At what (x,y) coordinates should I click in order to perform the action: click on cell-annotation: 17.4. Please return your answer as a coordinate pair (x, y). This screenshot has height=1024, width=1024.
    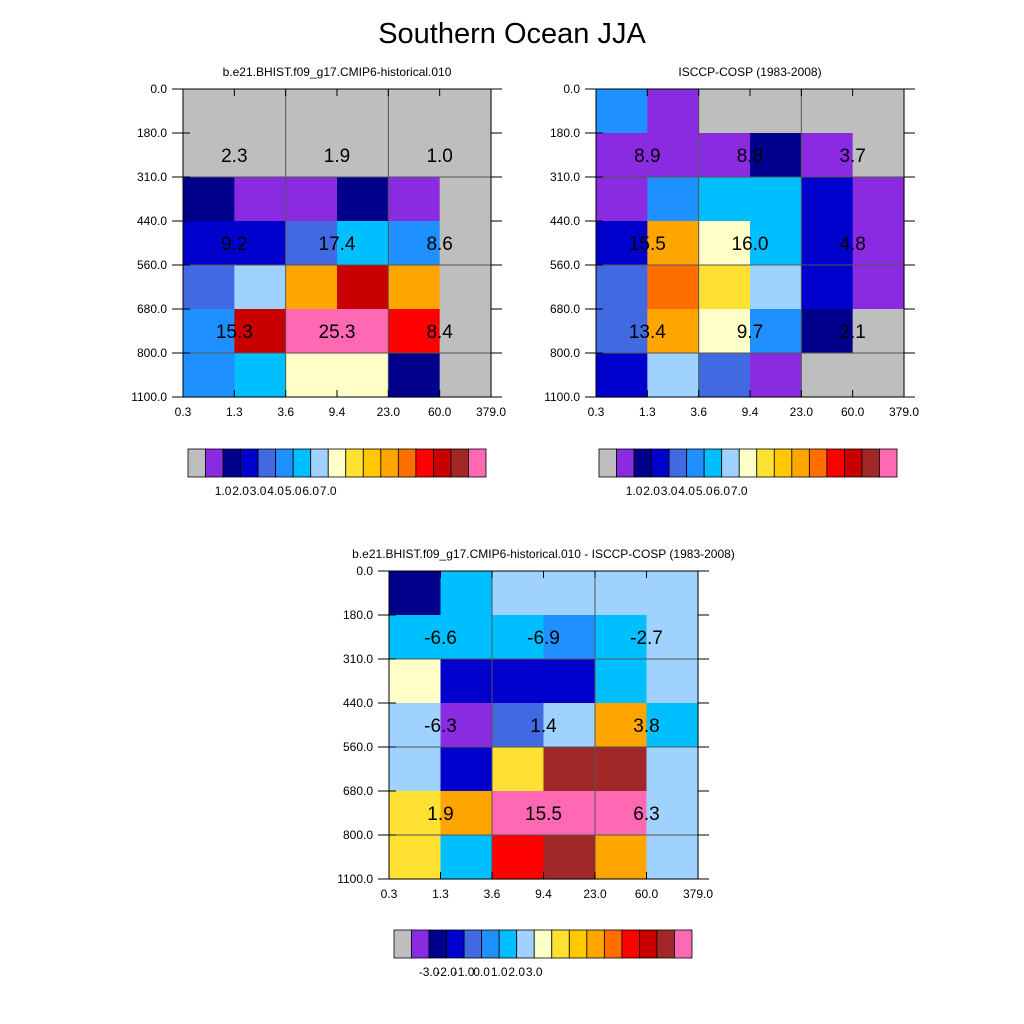
    Looking at the image, I should click on (337, 244).